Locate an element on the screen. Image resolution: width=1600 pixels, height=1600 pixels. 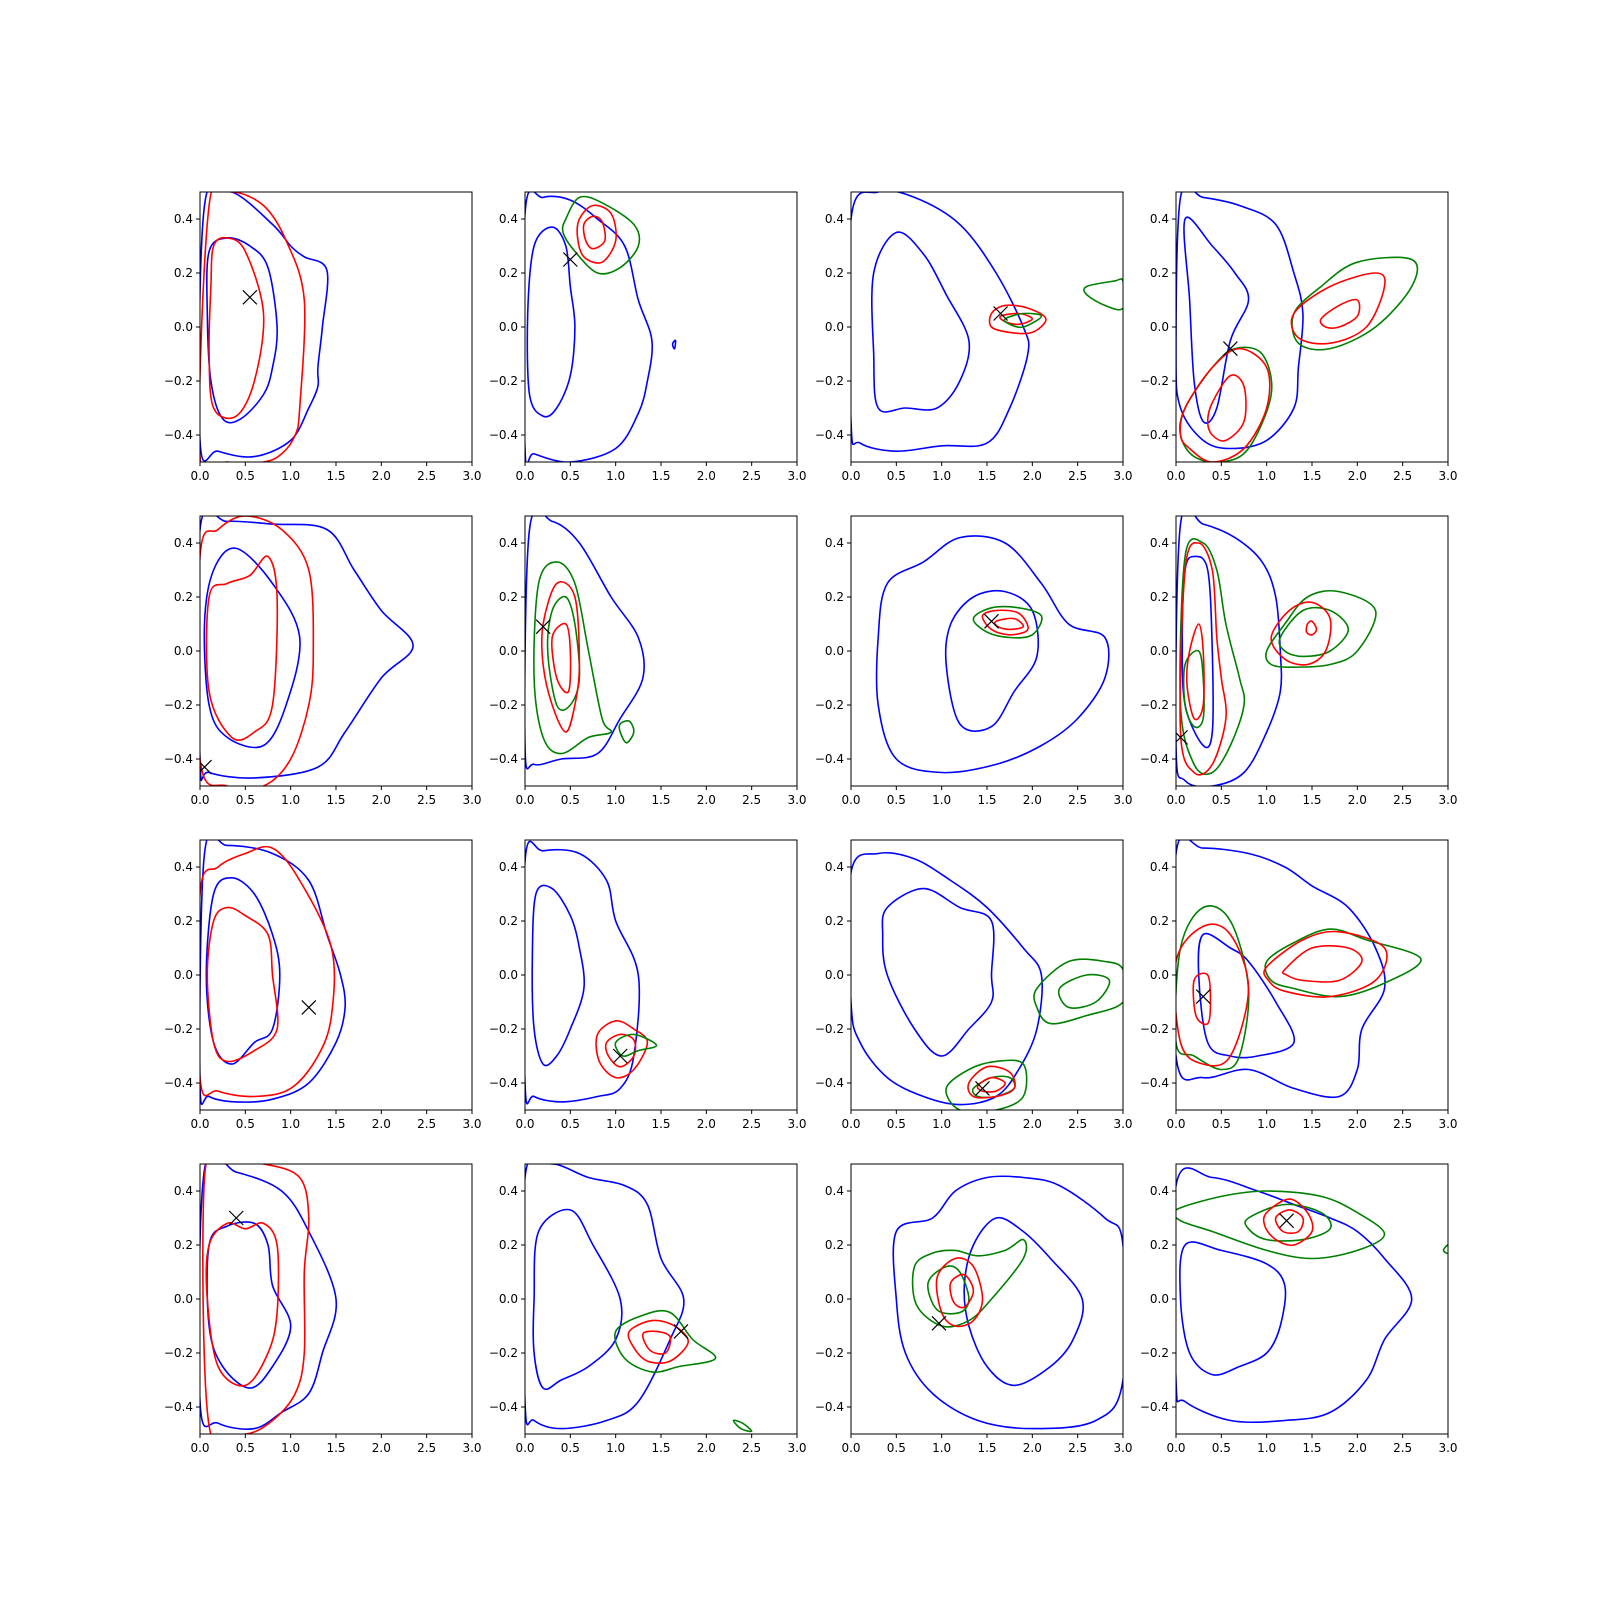
subplot-3-1: 0.0 0.5 1.0 1.5 2.0 2.5 3.0 −0.4 −0.2 0.0 0.2 0.4 is located at coordinates (323, 985).